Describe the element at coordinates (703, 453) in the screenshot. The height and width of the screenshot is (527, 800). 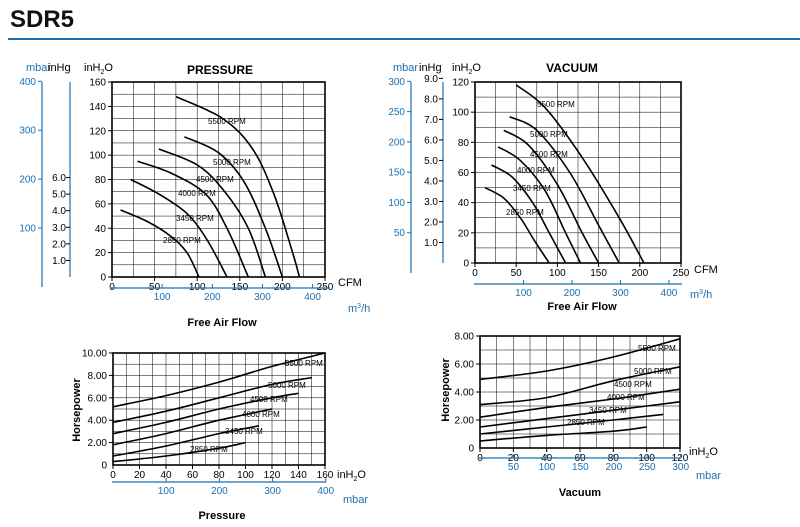
I see `chart4-x-unit: inH2O` at that location.